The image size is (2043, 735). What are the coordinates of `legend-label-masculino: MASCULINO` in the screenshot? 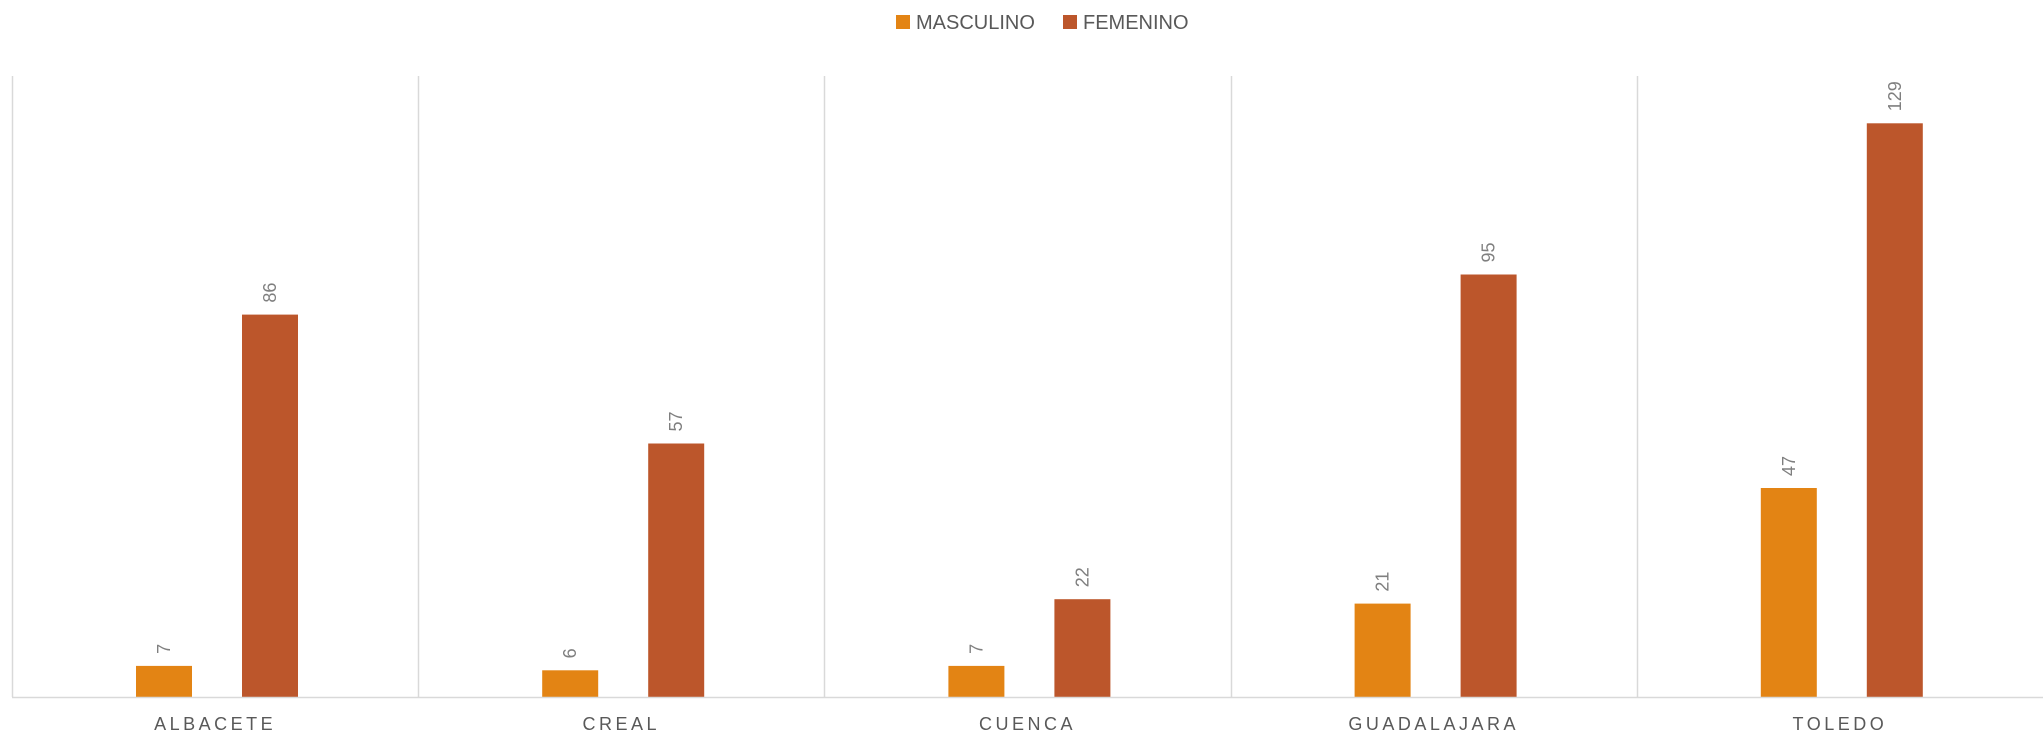 It's located at (975, 23).